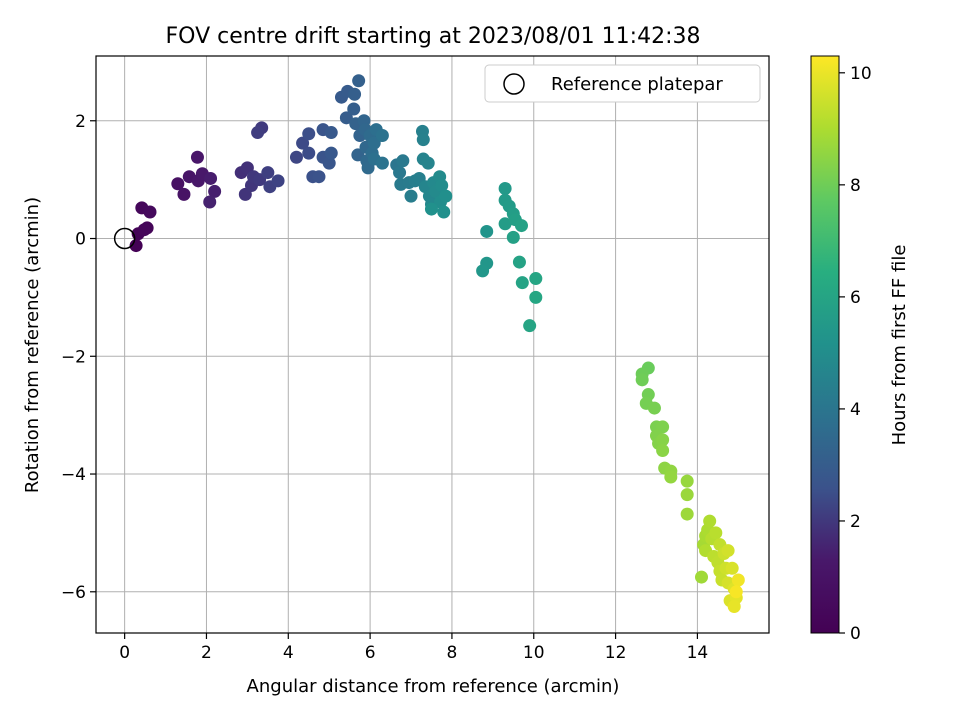 The height and width of the screenshot is (724, 960). Describe the element at coordinates (855, 410) in the screenshot. I see `colorbar-tick-label: 4` at that location.